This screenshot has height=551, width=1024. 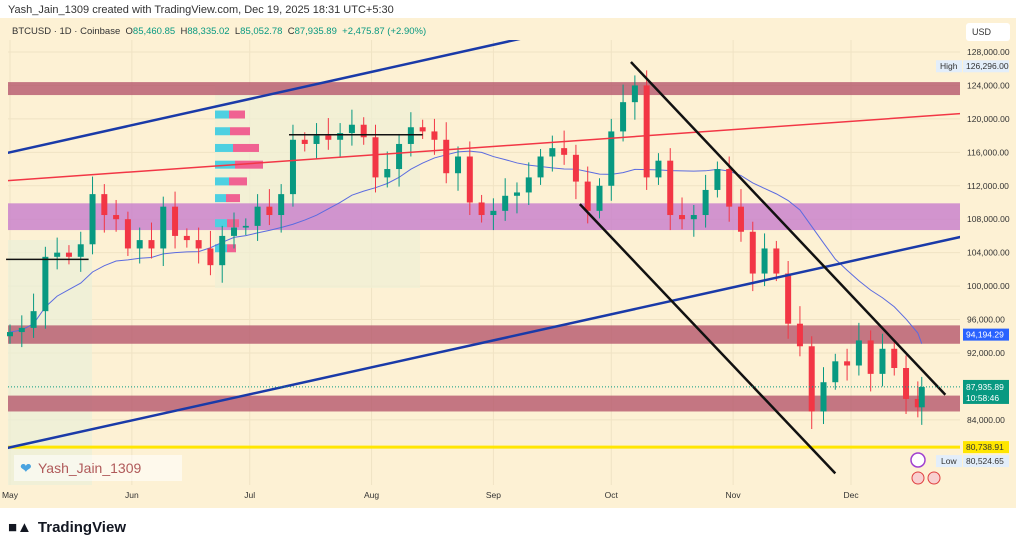 I want to click on high-tag: High, so click(x=949, y=66).